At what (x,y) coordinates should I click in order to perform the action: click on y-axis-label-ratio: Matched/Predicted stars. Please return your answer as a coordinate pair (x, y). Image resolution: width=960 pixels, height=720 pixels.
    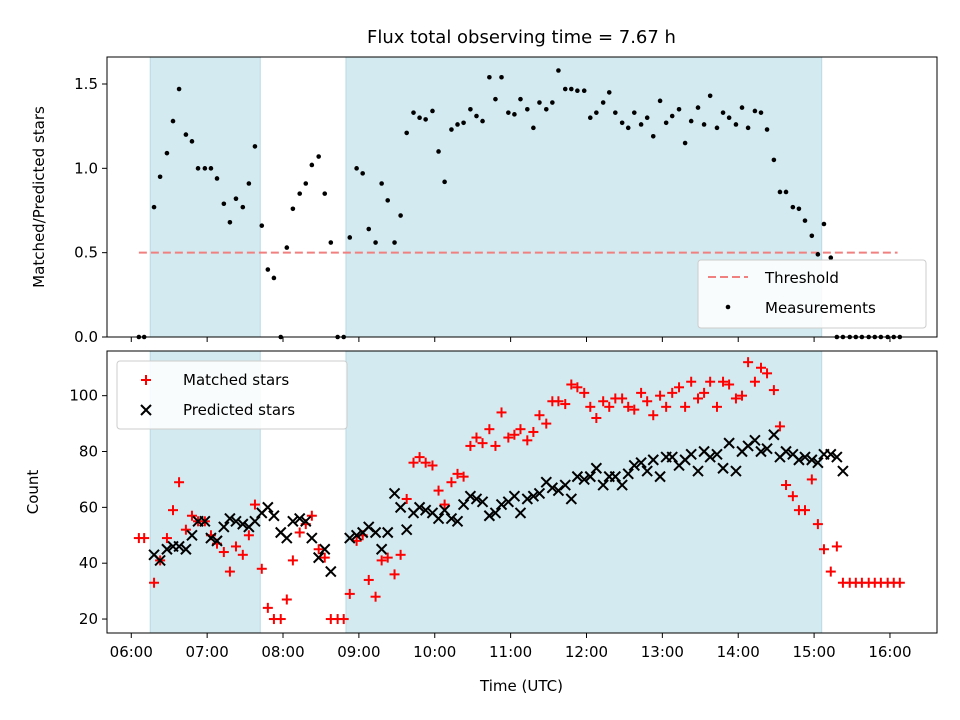
    Looking at the image, I should click on (39, 197).